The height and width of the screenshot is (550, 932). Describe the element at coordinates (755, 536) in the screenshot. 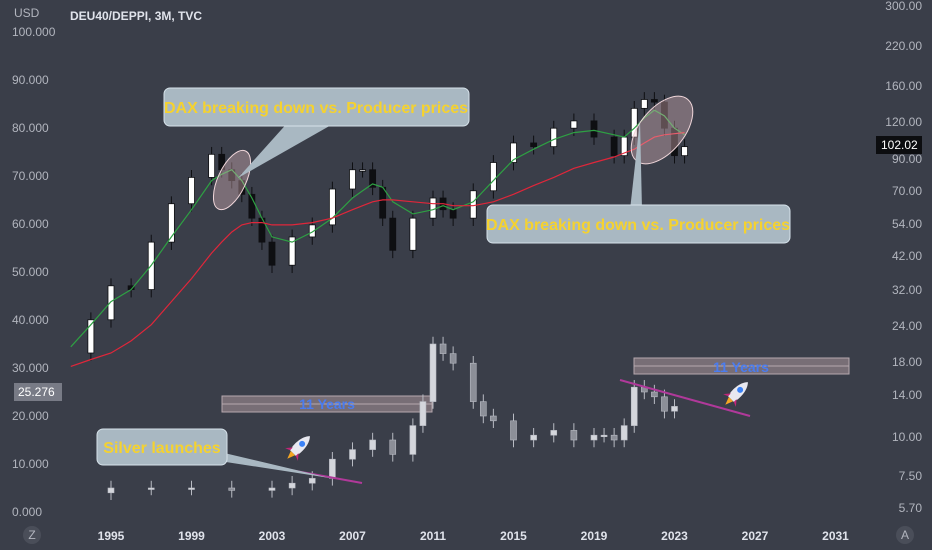

I see `time-axis-tick: 2027` at that location.